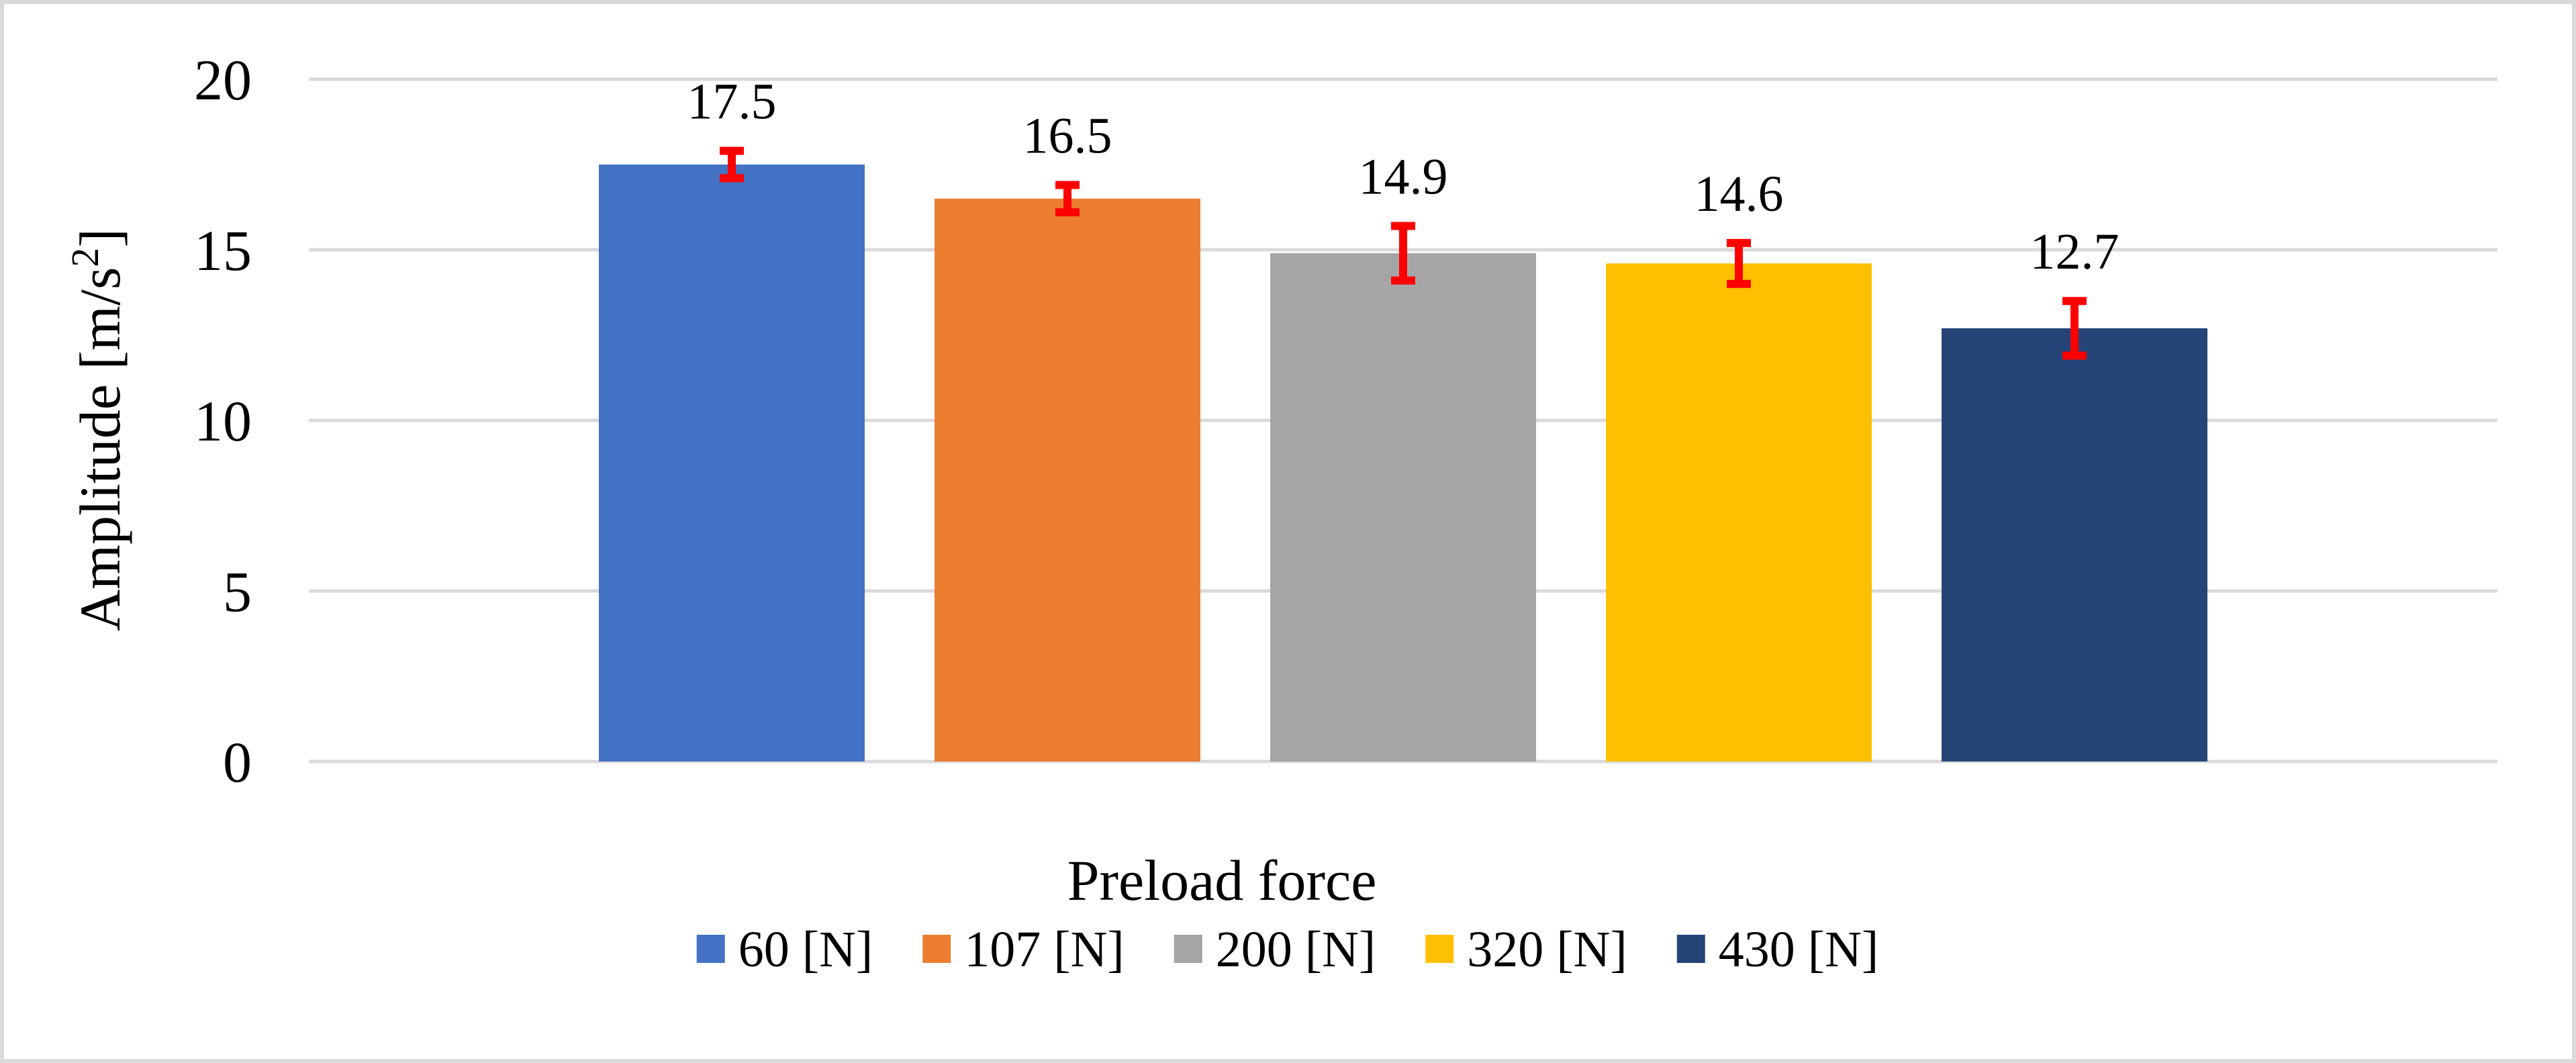 The height and width of the screenshot is (1063, 2576). Describe the element at coordinates (237, 762) in the screenshot. I see `y-tick-label: 0` at that location.